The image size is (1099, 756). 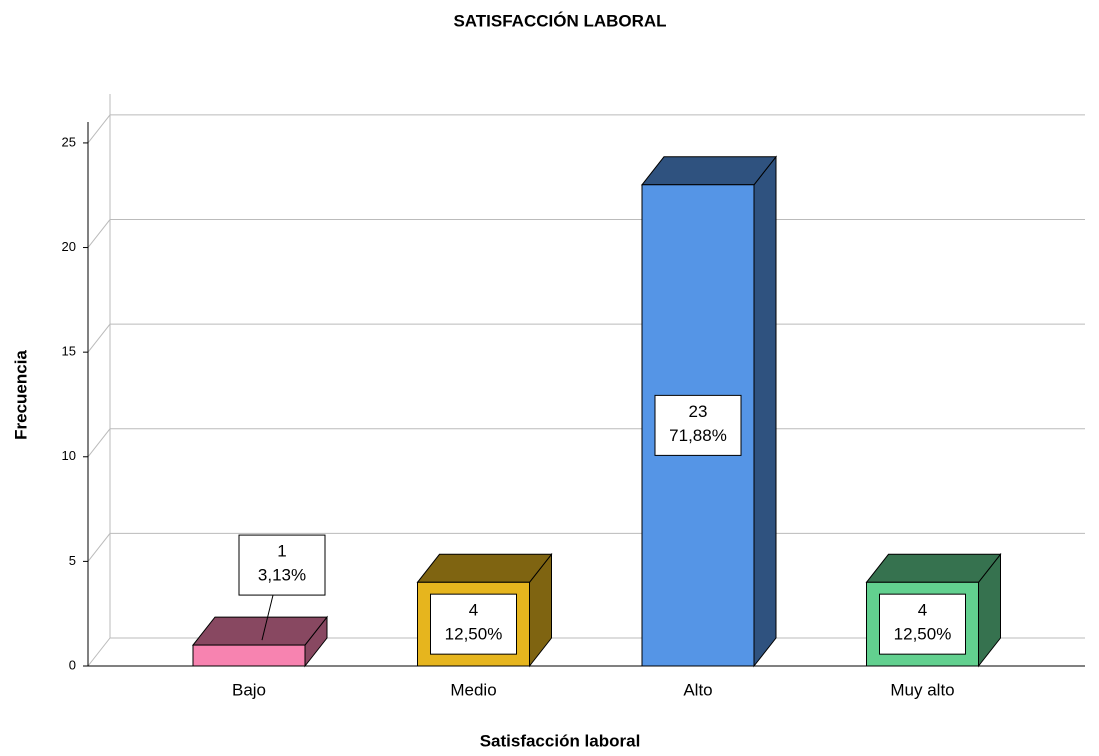 I want to click on percent-label: 71,88%, so click(x=698, y=435).